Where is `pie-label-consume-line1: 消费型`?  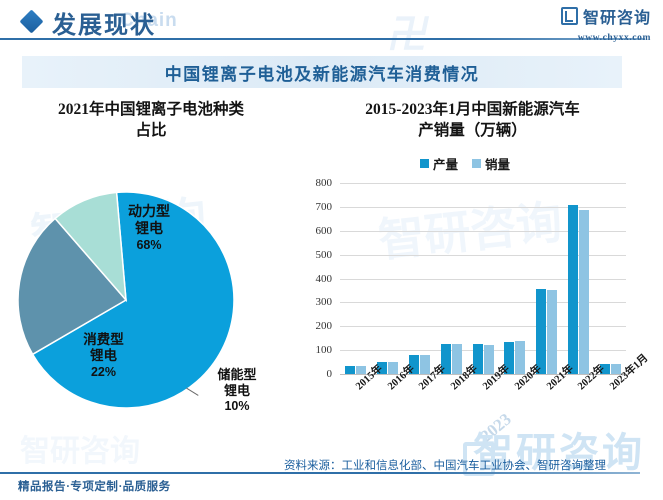
pie-label-consume-line1: 消费型 is located at coordinates (103, 339).